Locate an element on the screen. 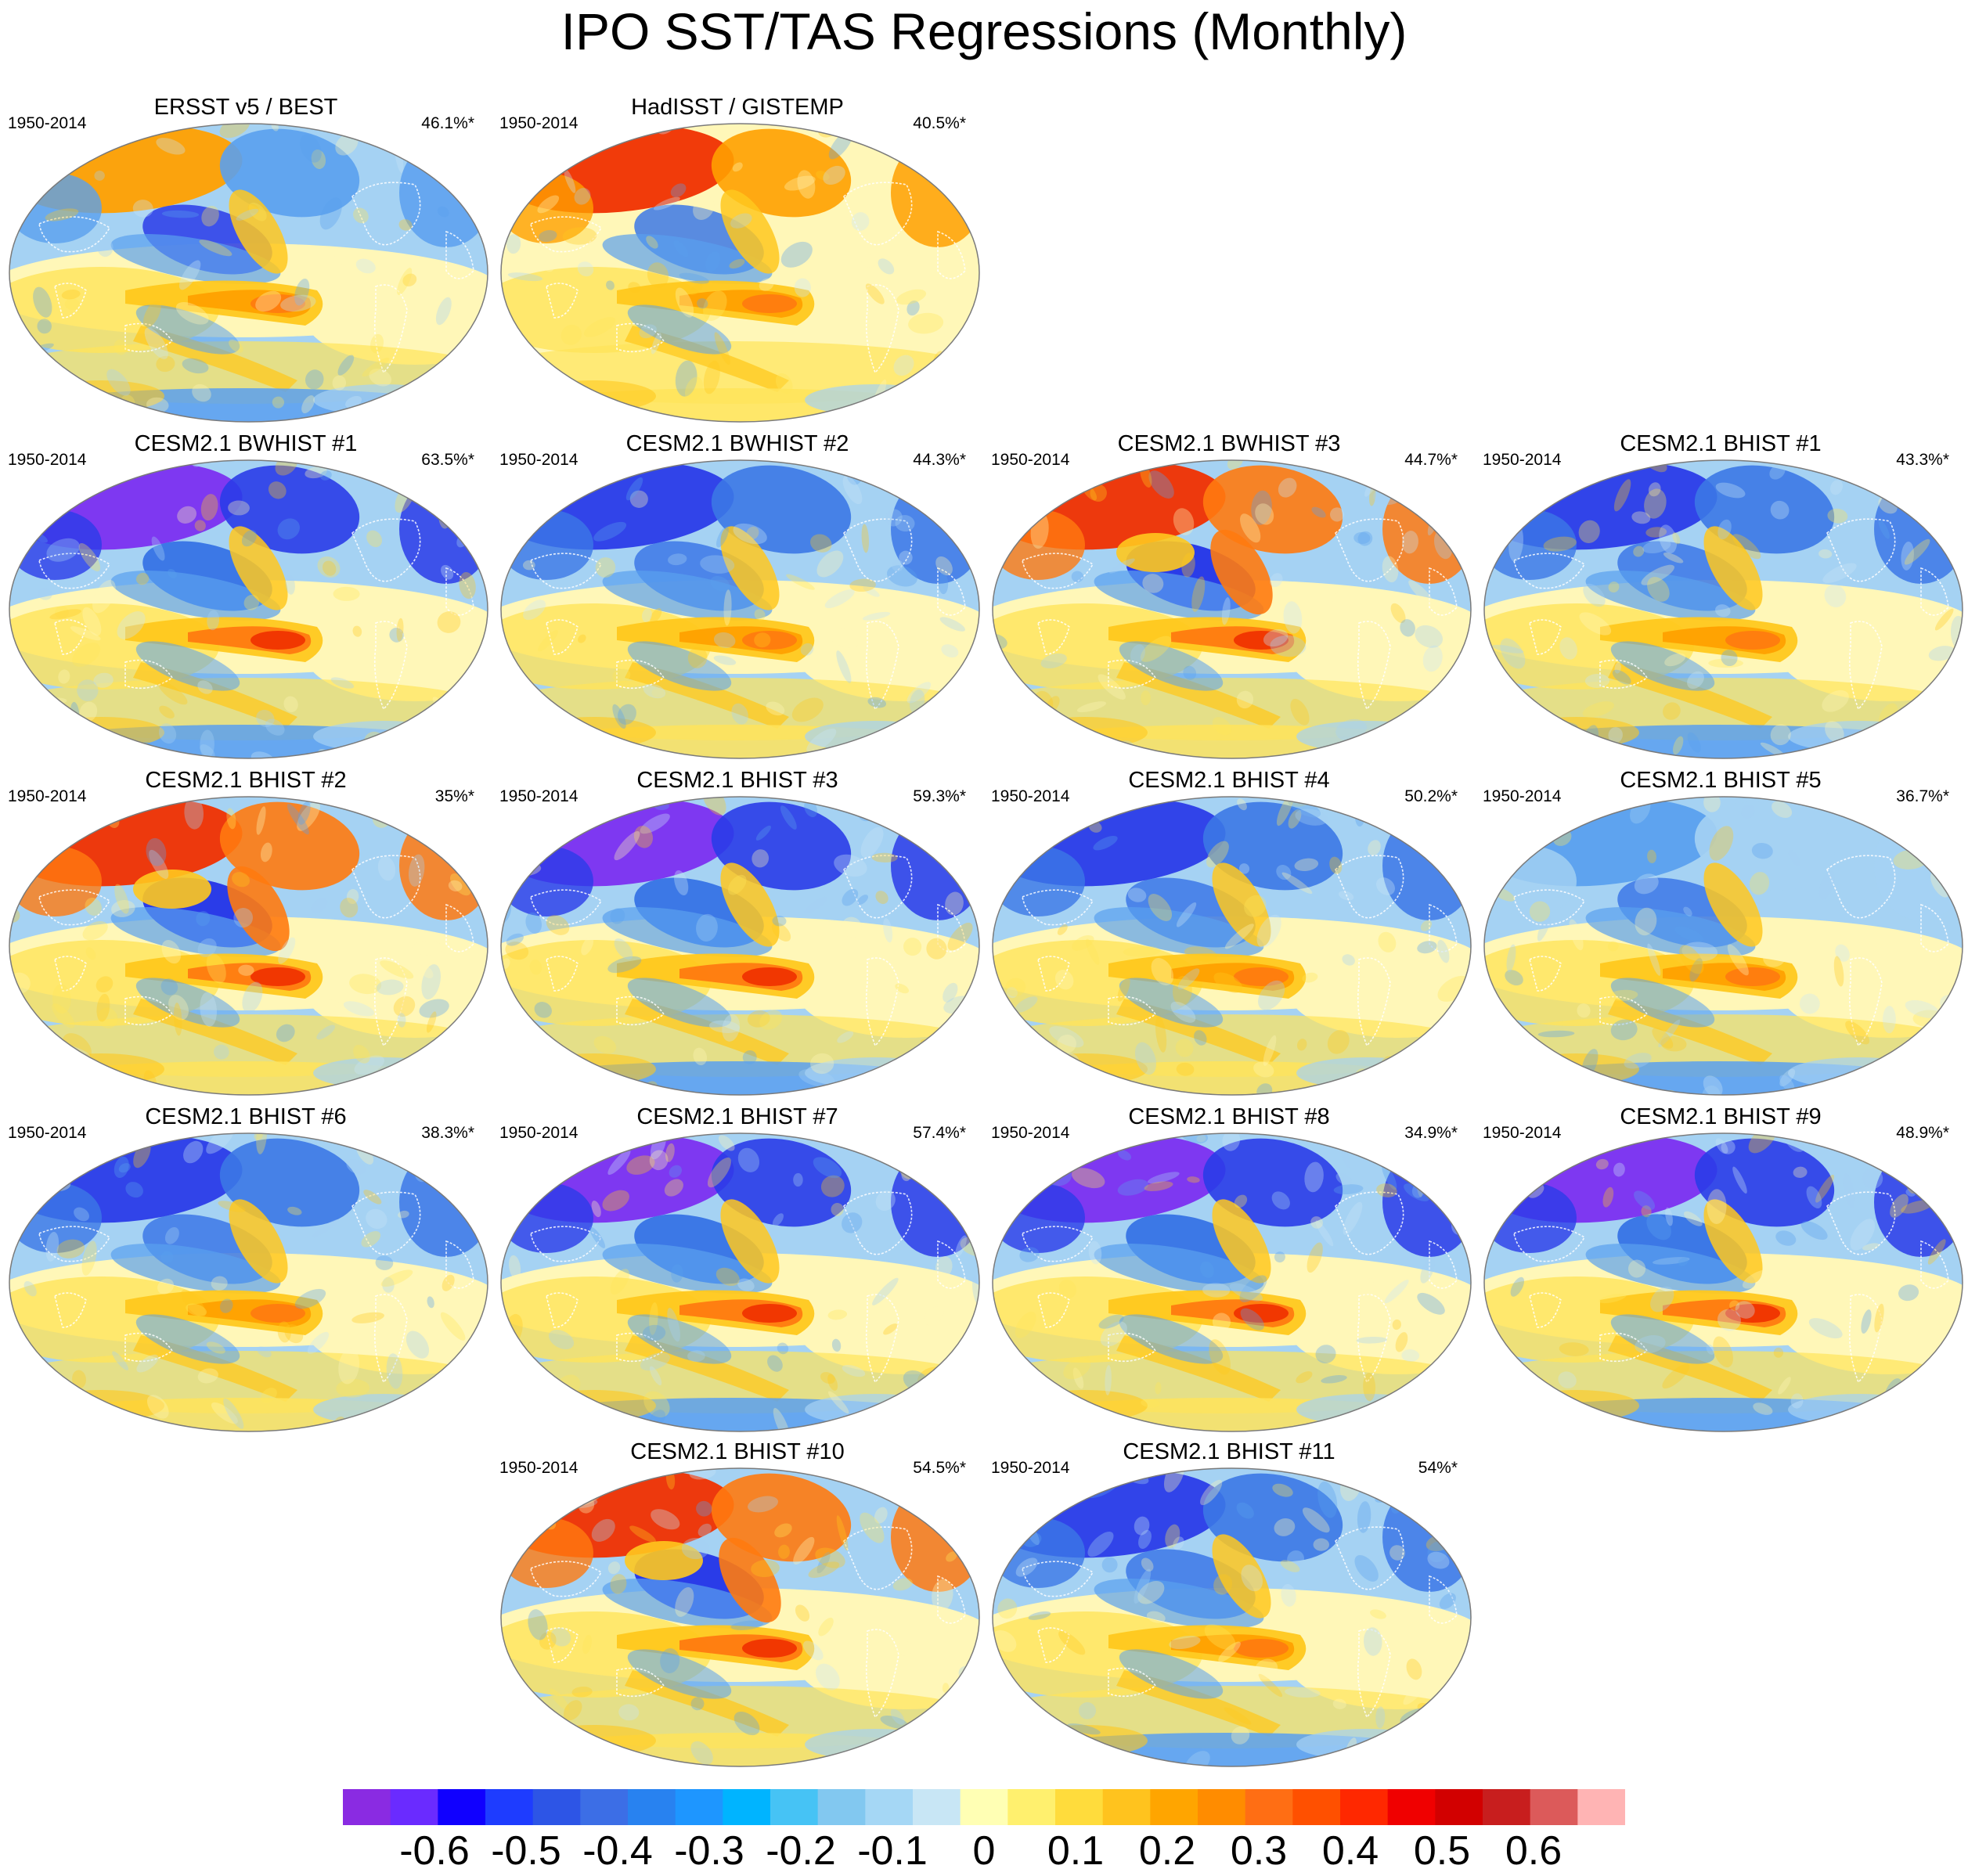  map-panel: CESM2.1 BHIST #3 1950-2014 59.3%* is located at coordinates (737, 935).